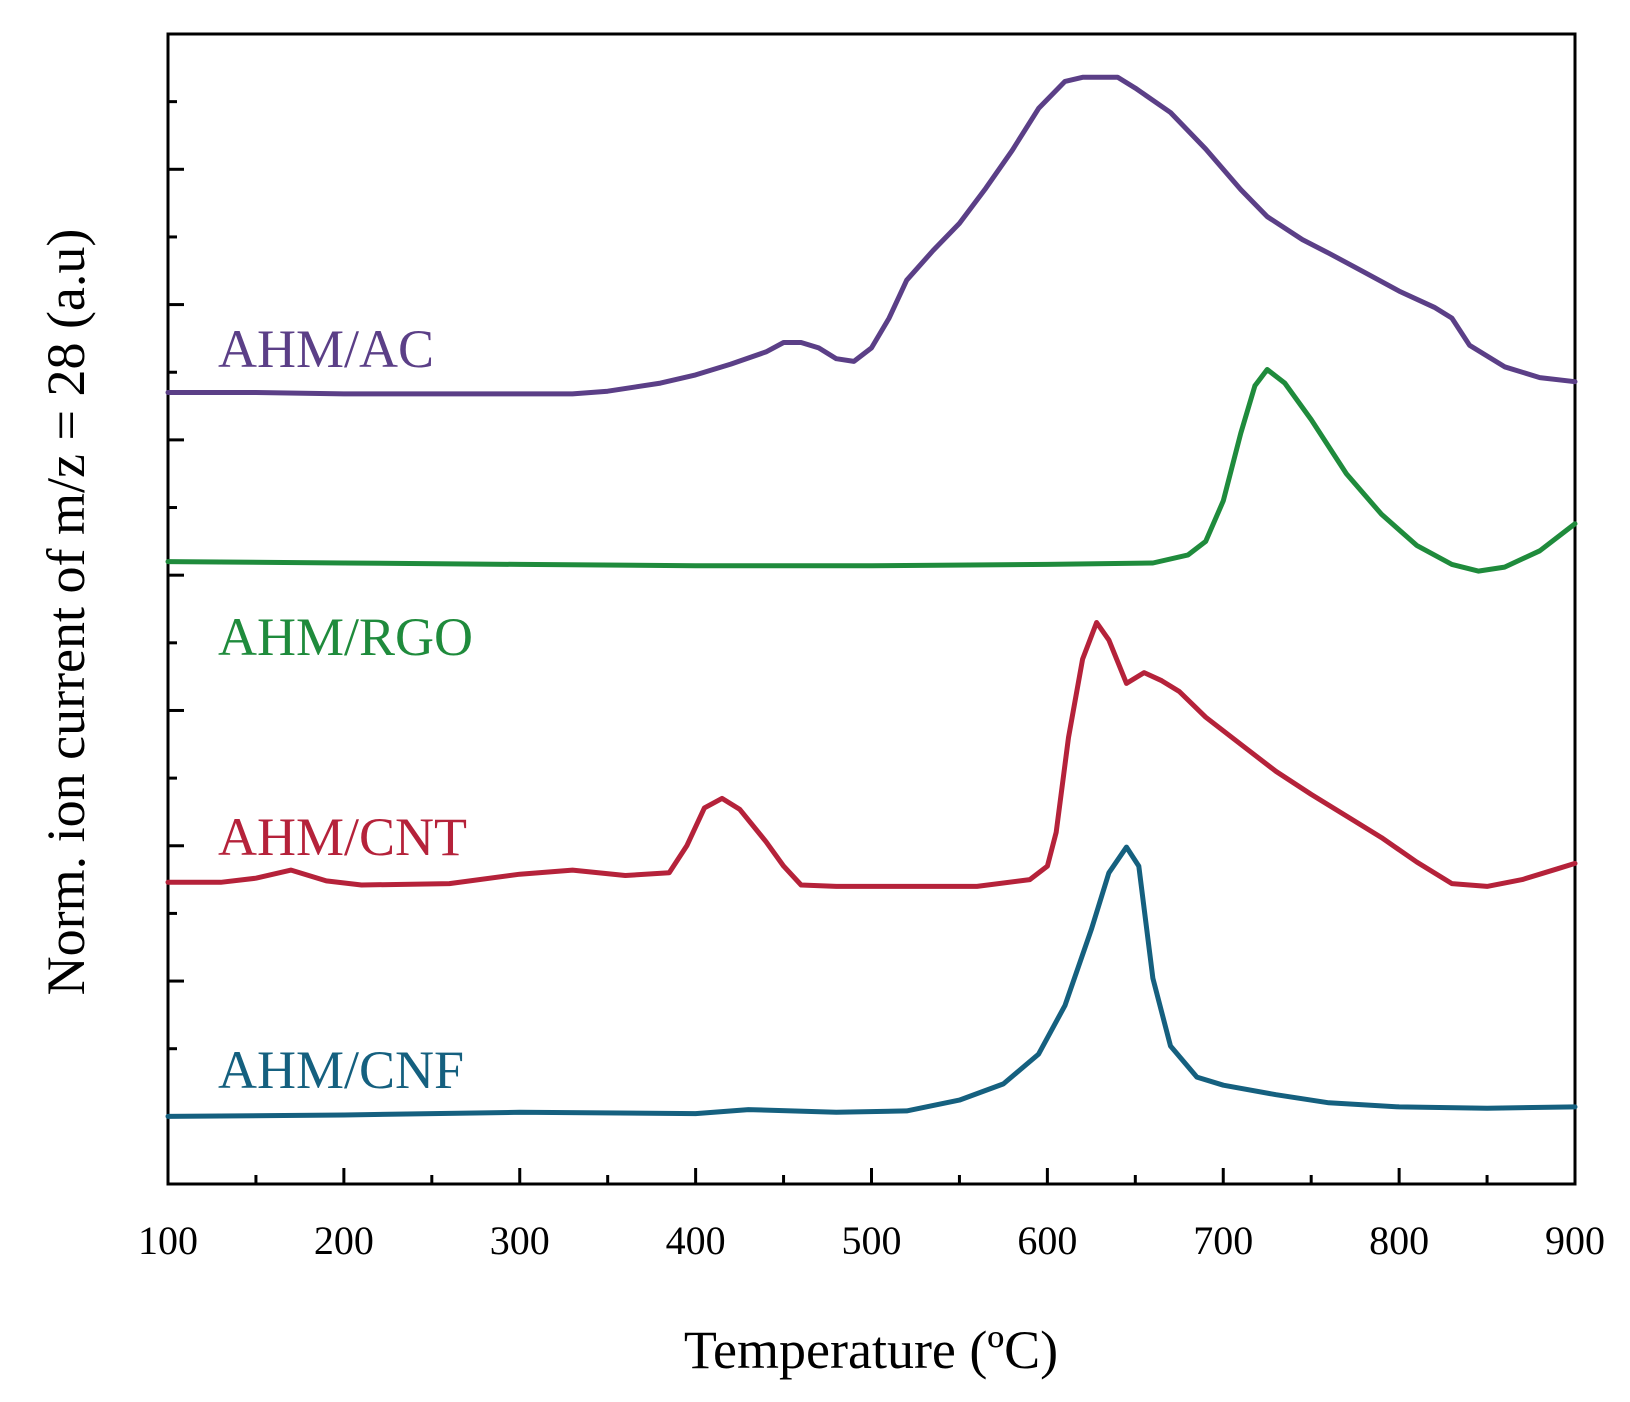  I want to click on x-tick-label: 100, so click(168, 1240).